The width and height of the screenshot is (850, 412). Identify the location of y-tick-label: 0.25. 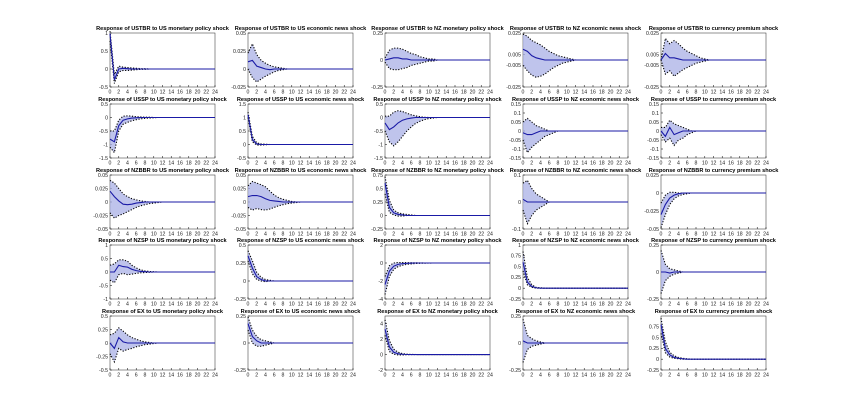
(241, 317).